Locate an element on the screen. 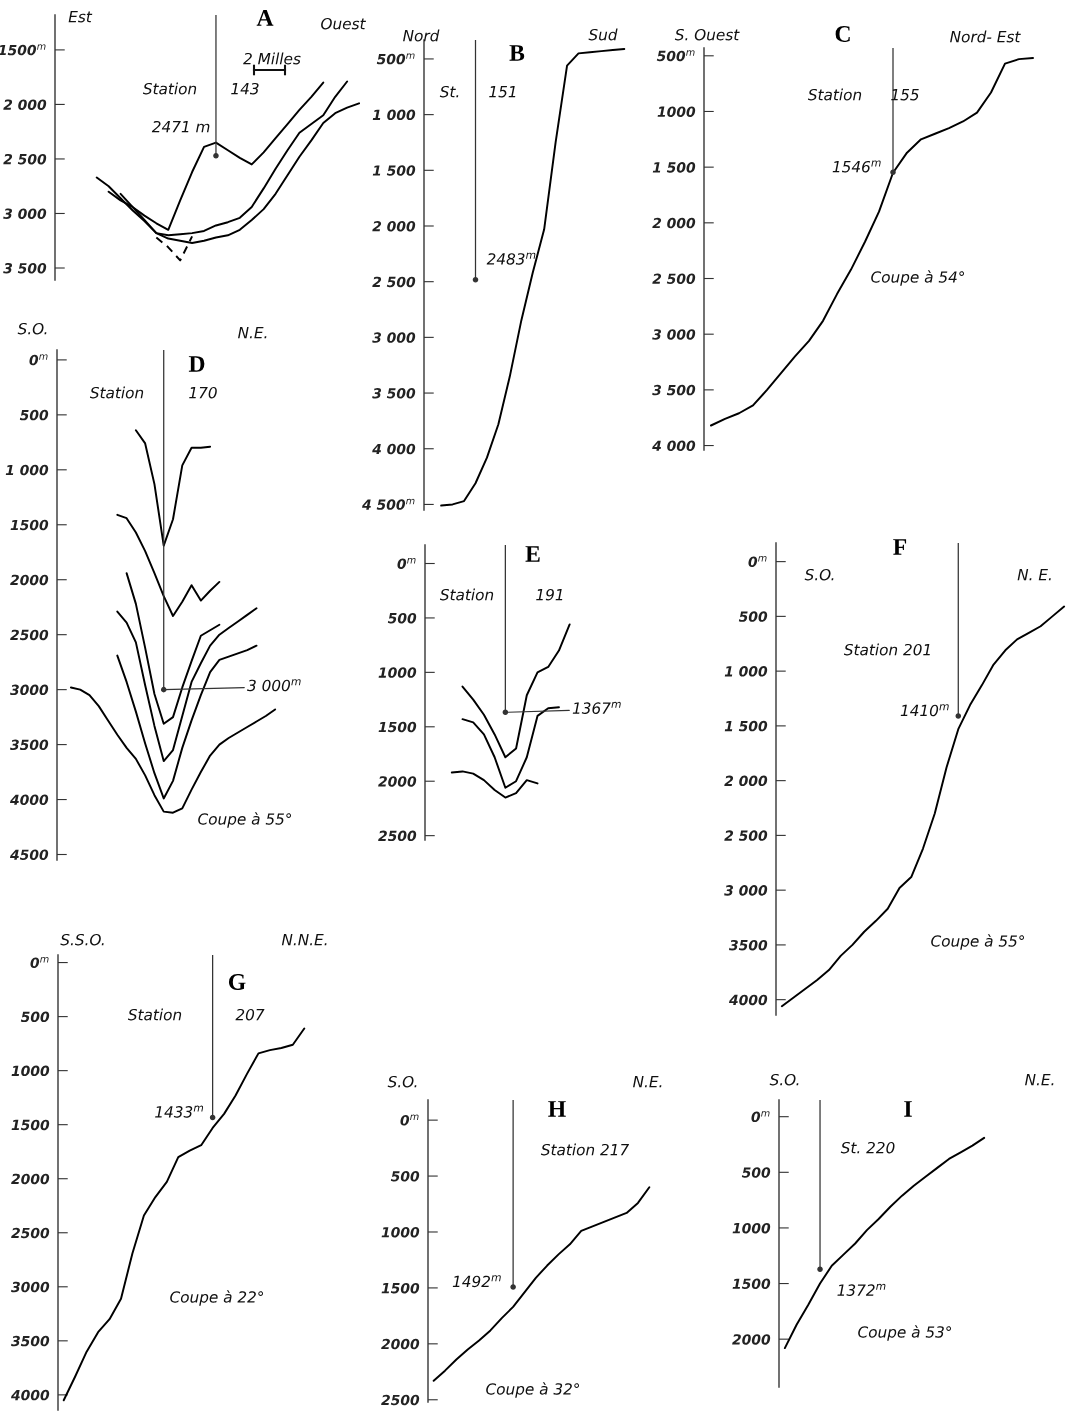  chart-title: E is located at coordinates (532, 554).